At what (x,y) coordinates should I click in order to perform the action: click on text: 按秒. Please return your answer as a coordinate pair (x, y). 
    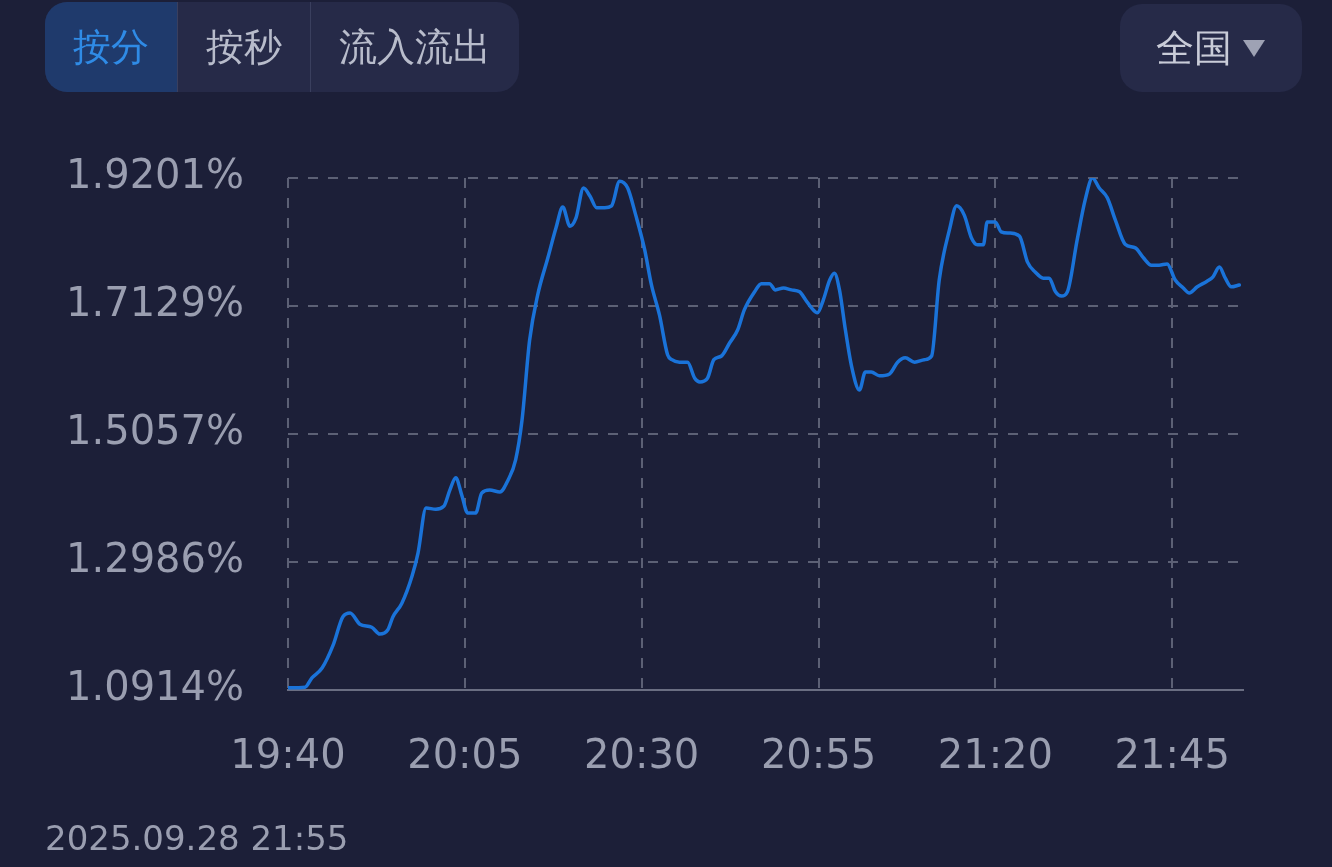
    Looking at the image, I should click on (243, 47).